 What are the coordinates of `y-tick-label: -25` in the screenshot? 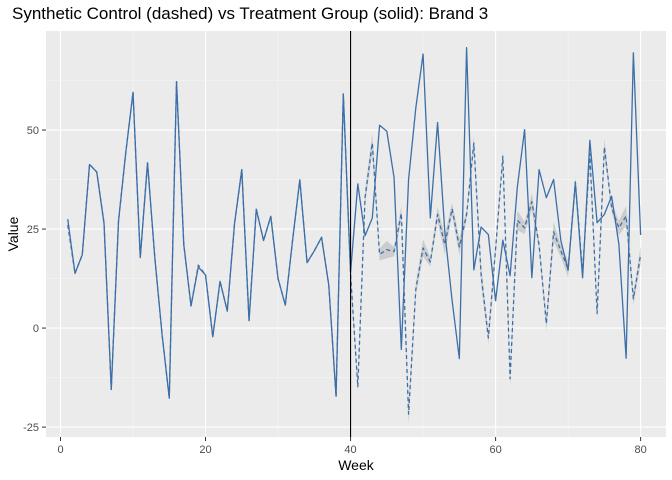 It's located at (31, 428).